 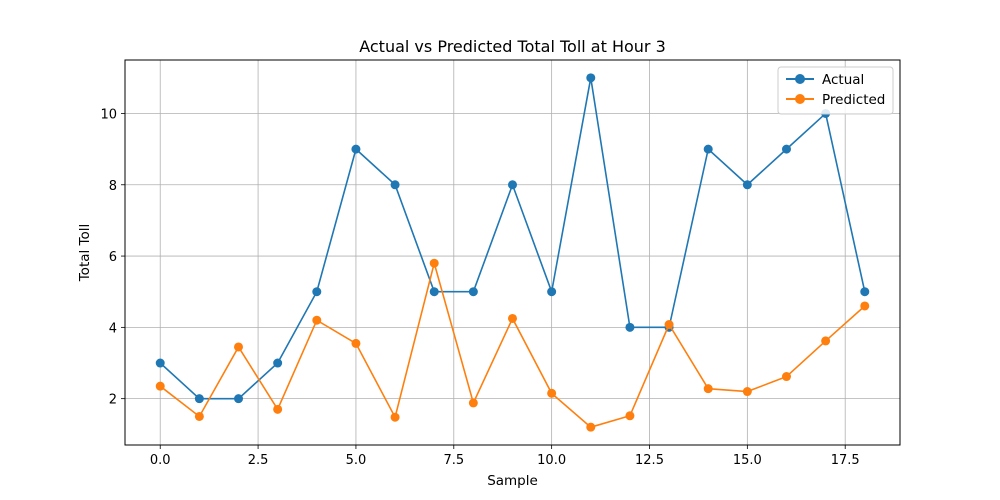 What do you see at coordinates (551, 460) in the screenshot?
I see `x-tick-label: 10.0` at bounding box center [551, 460].